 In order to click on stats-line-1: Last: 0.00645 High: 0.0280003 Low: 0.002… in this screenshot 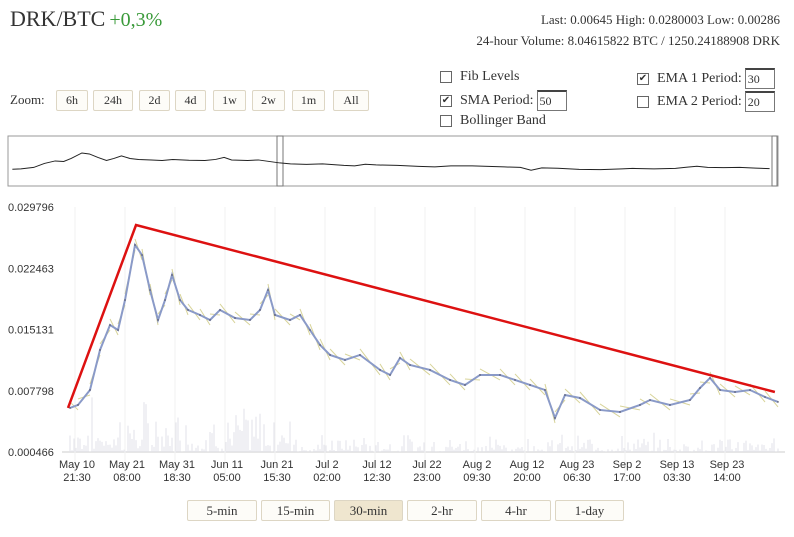, I will do `click(660, 19)`.